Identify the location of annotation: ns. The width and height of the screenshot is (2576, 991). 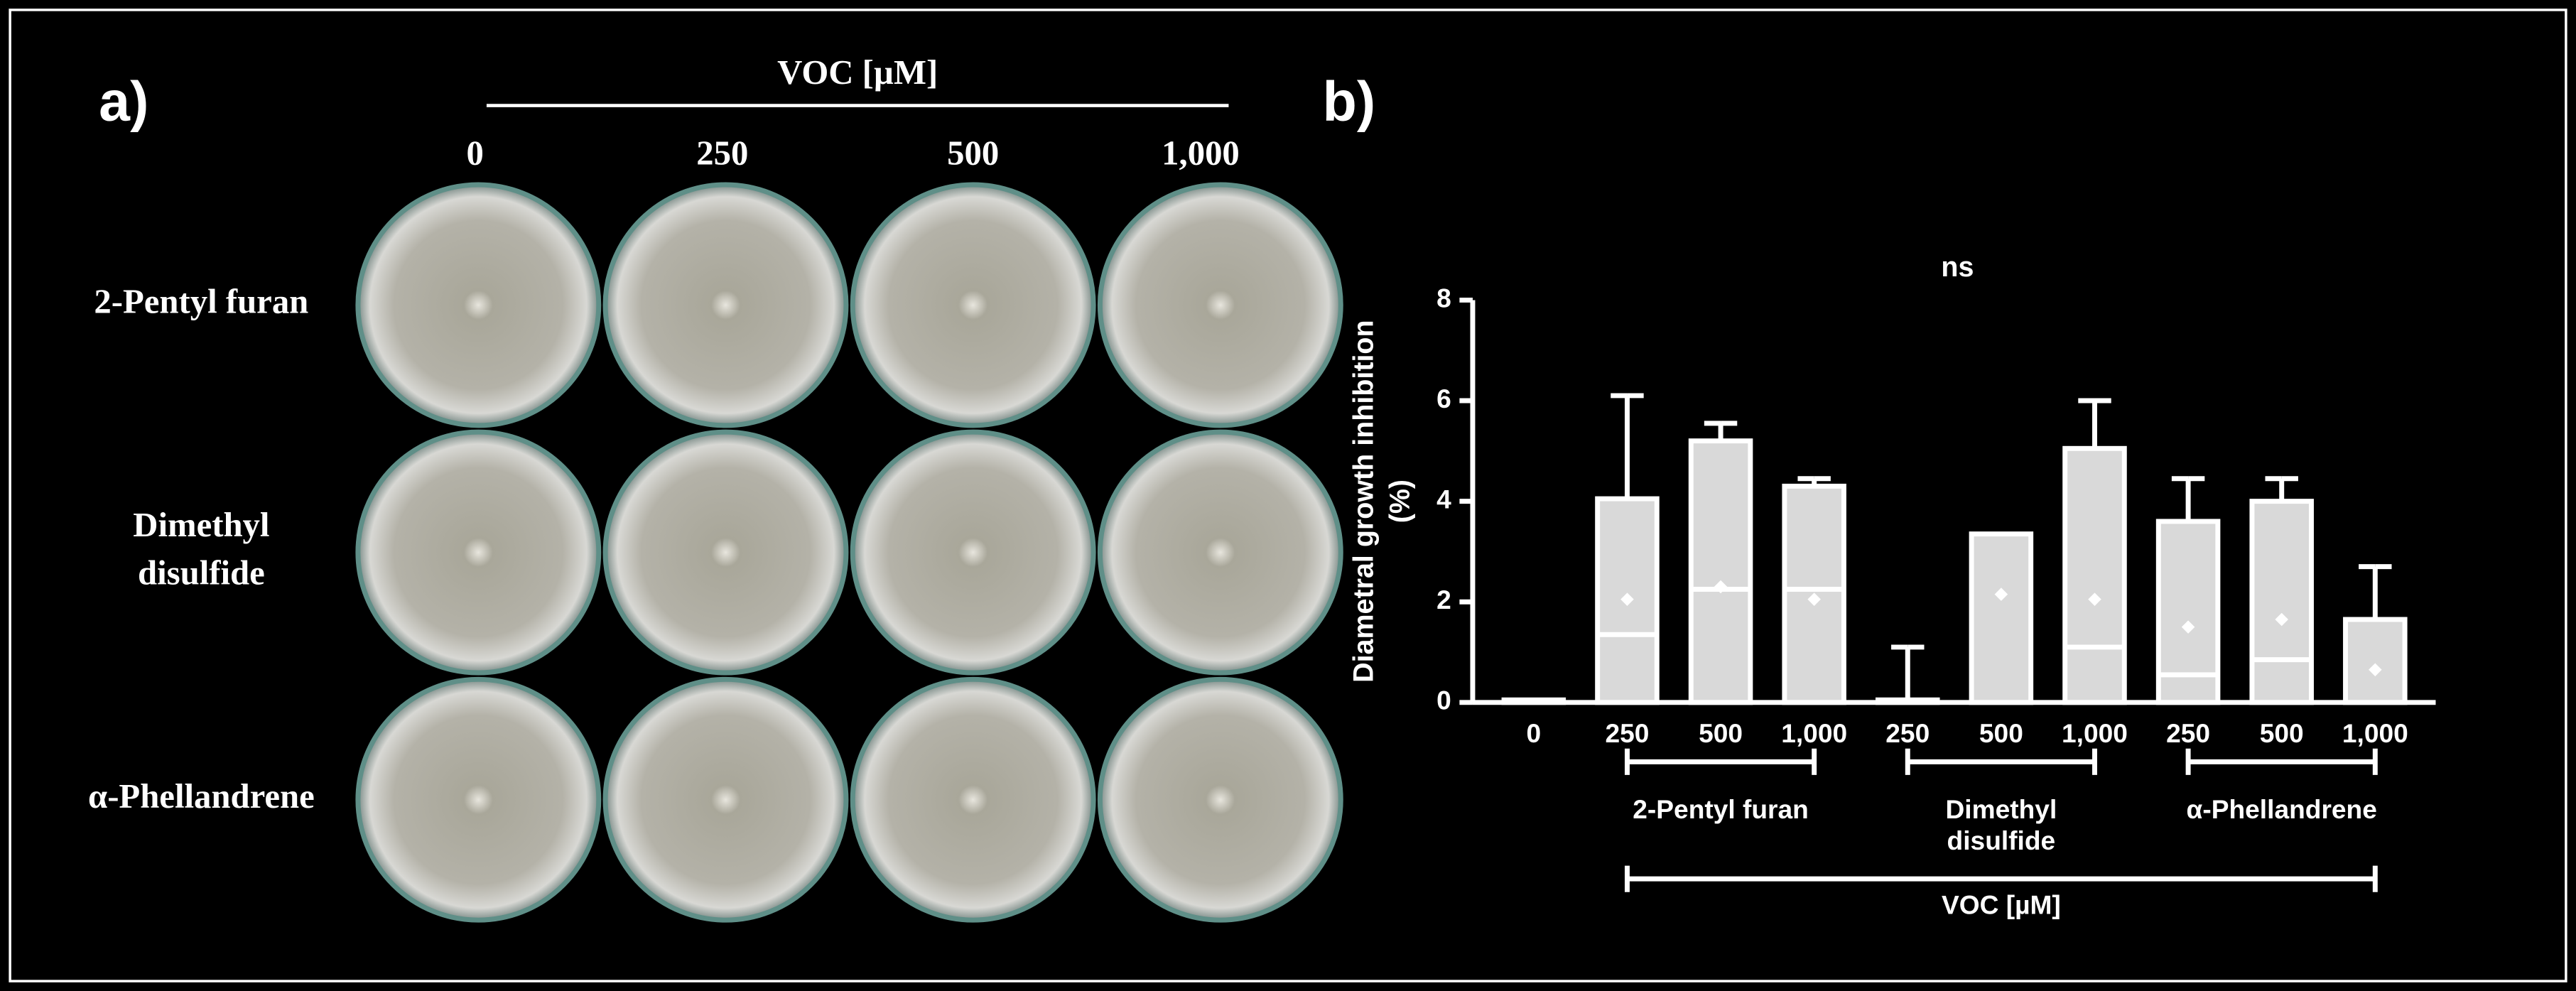
(1957, 267).